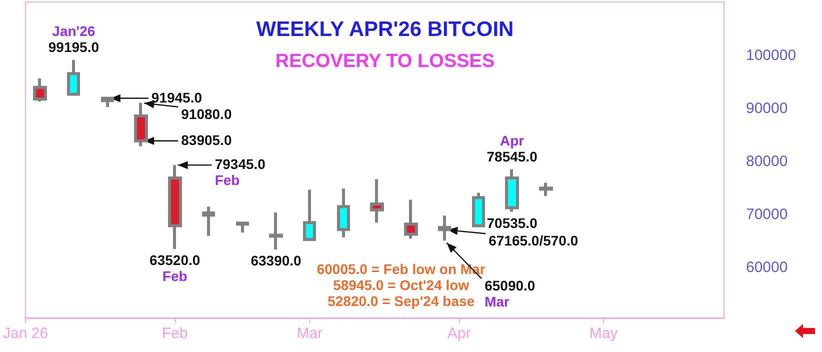 The width and height of the screenshot is (822, 352). I want to click on annotation: 67165.0/570.0, so click(533, 240).